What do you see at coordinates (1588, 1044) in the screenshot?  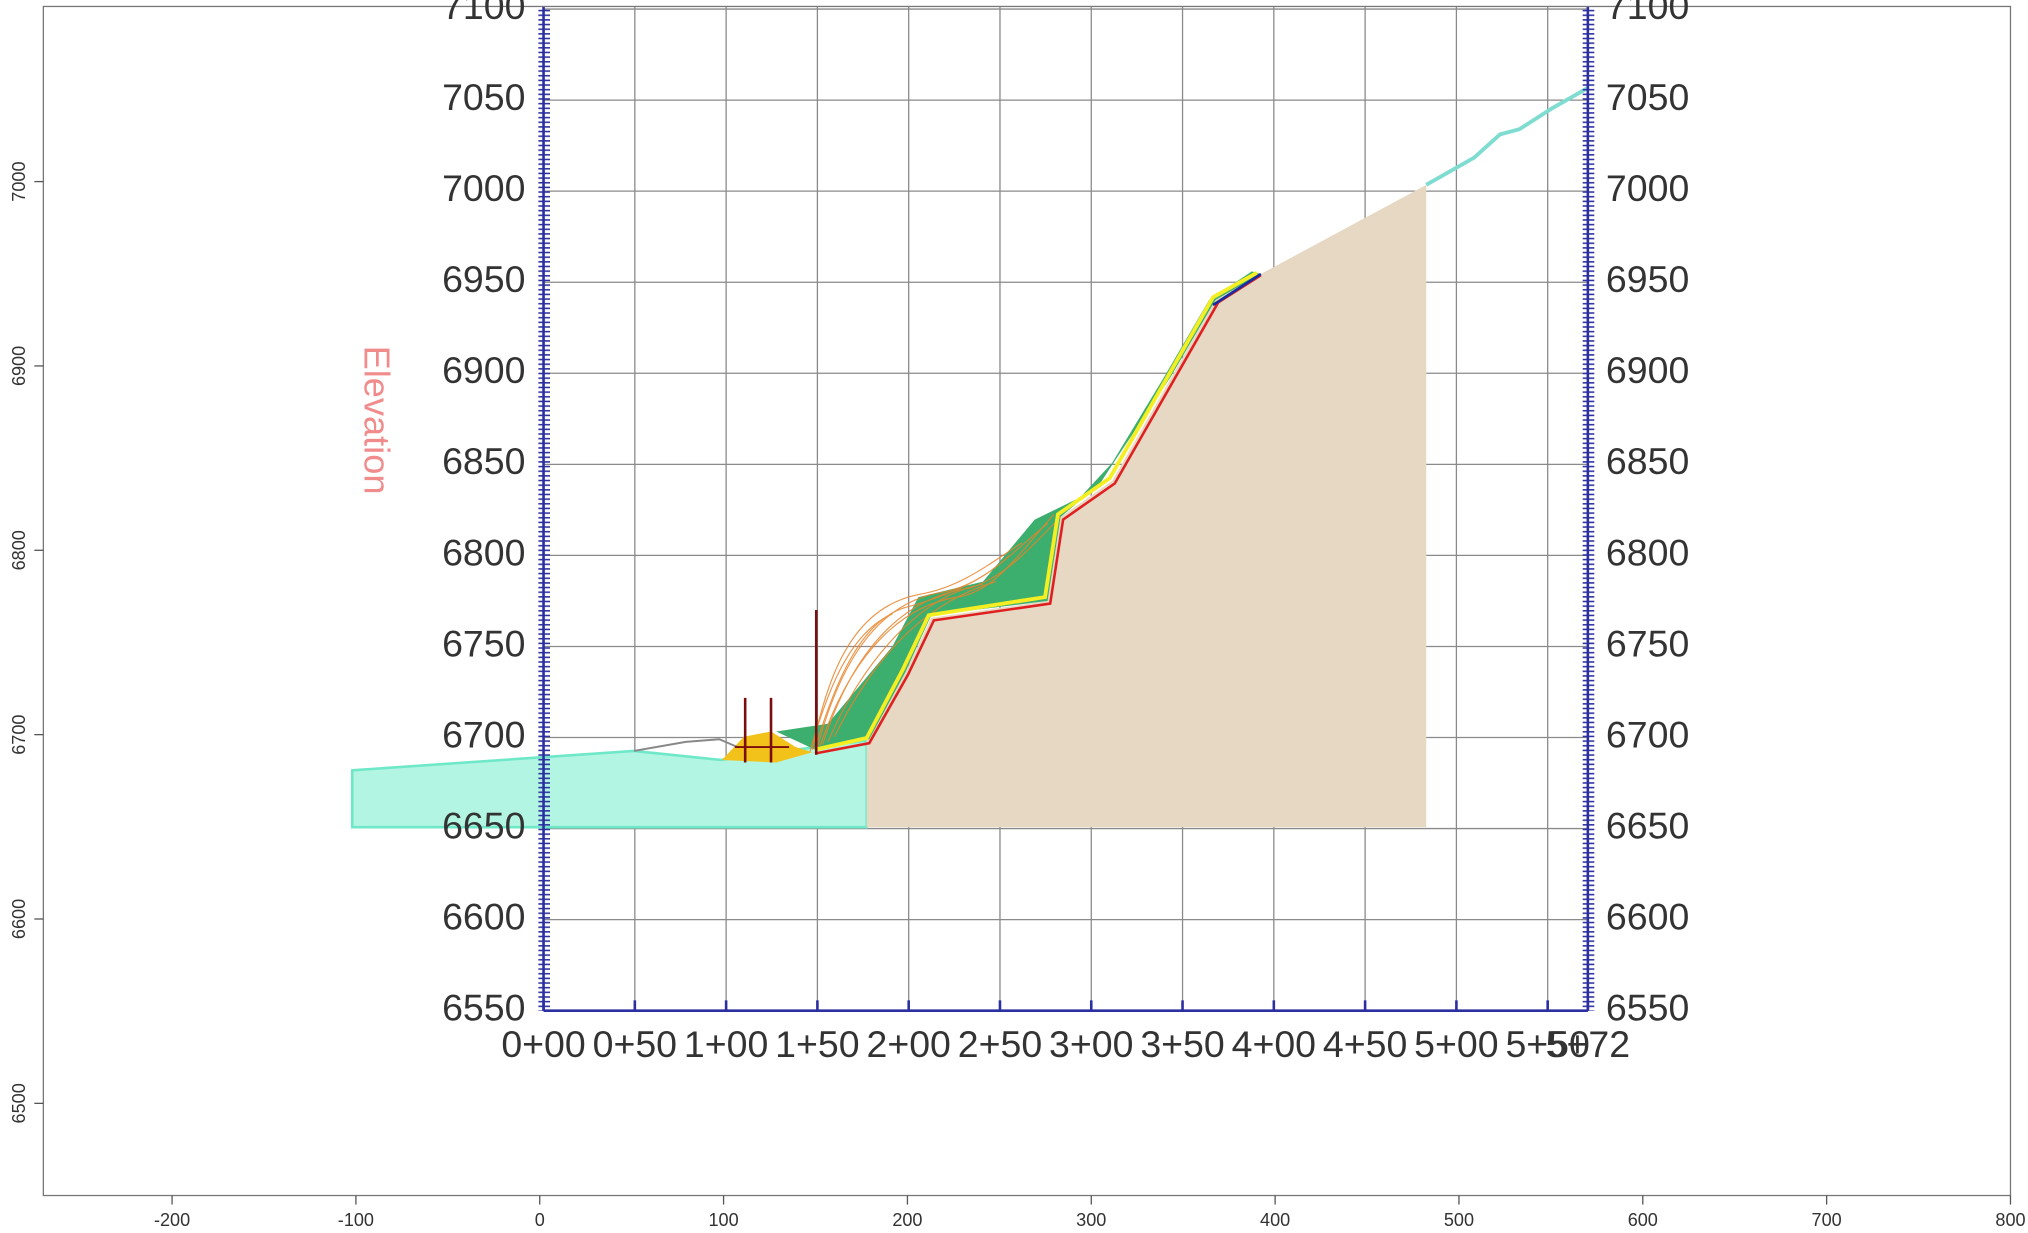 I see `x-tick-label: 5+72` at bounding box center [1588, 1044].